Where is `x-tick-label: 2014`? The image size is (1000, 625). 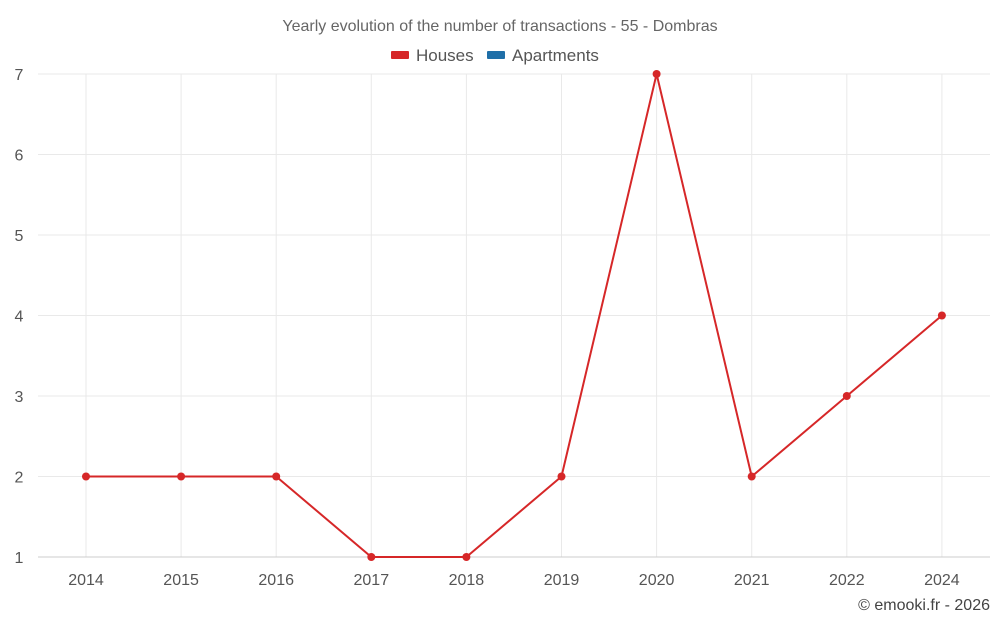 x-tick-label: 2014 is located at coordinates (86, 580).